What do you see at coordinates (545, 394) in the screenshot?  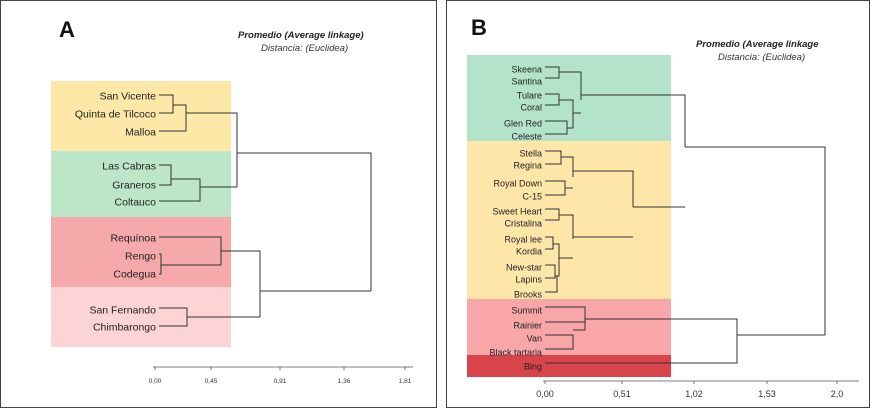 I see `b-axis-tick-label: 0,00` at bounding box center [545, 394].